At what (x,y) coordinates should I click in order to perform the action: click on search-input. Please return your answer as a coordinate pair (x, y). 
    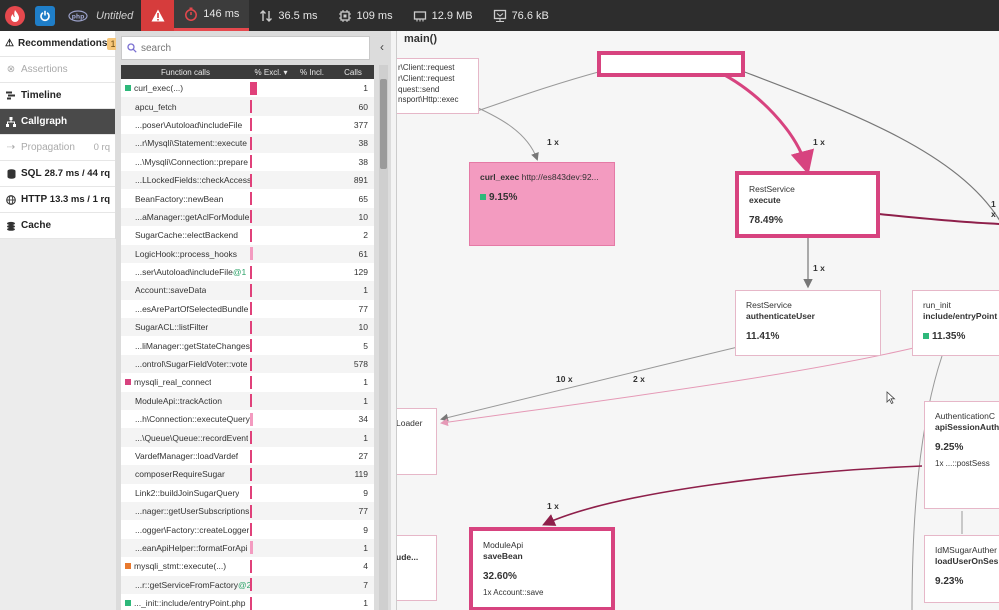
    Looking at the image, I should click on (251, 48).